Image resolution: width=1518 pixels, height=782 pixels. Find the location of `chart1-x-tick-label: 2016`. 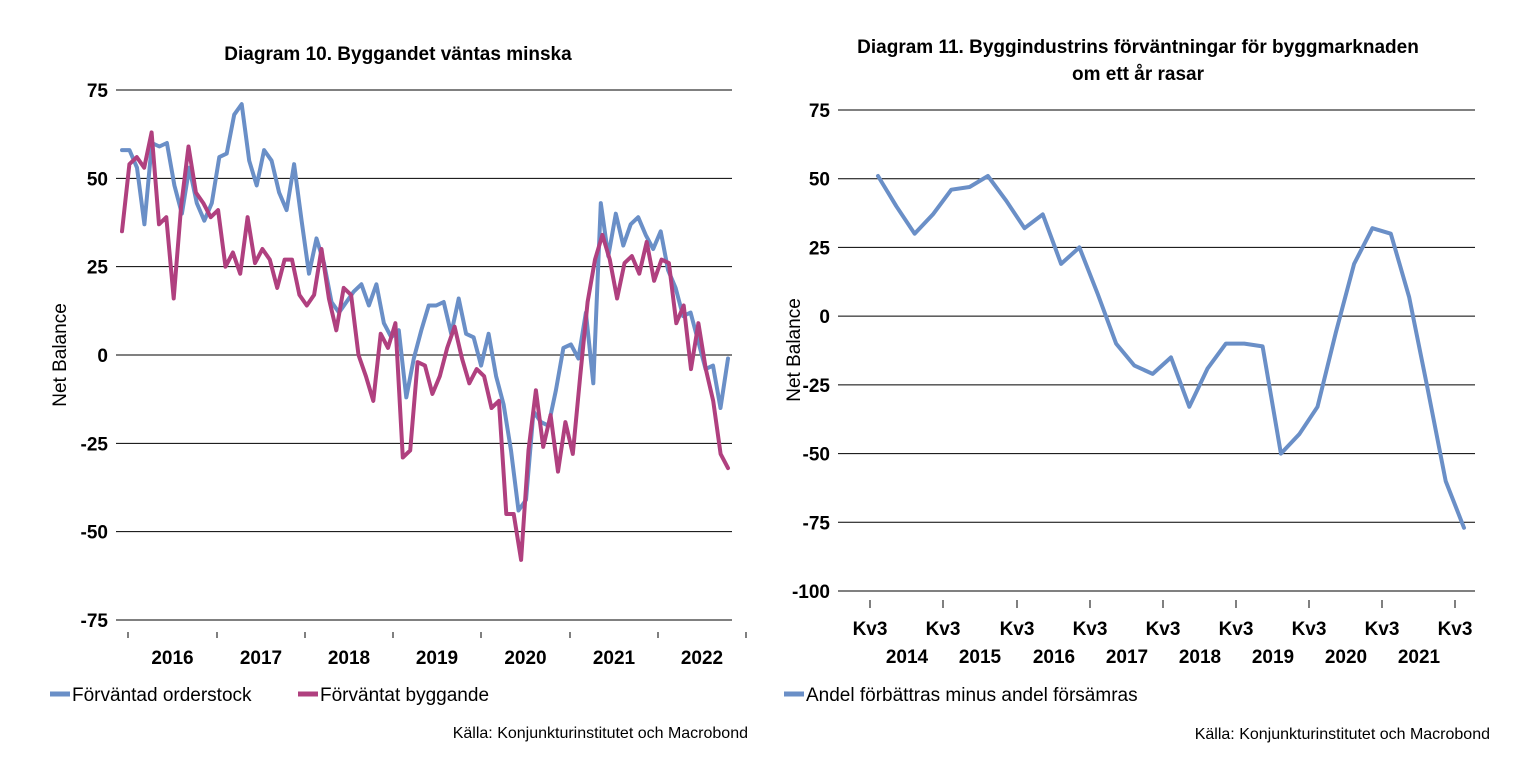

chart1-x-tick-label: 2016 is located at coordinates (172, 658).